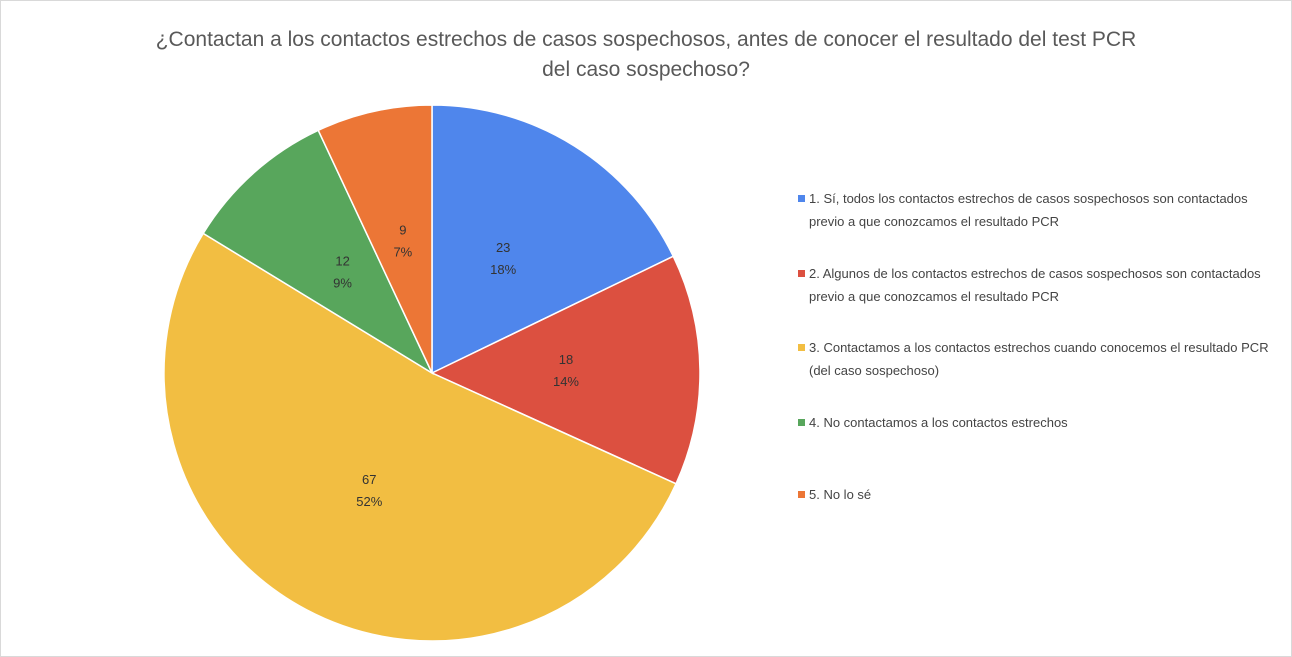 Image resolution: width=1292 pixels, height=657 pixels. I want to click on legend-item: 5. No lo sé, so click(834, 494).